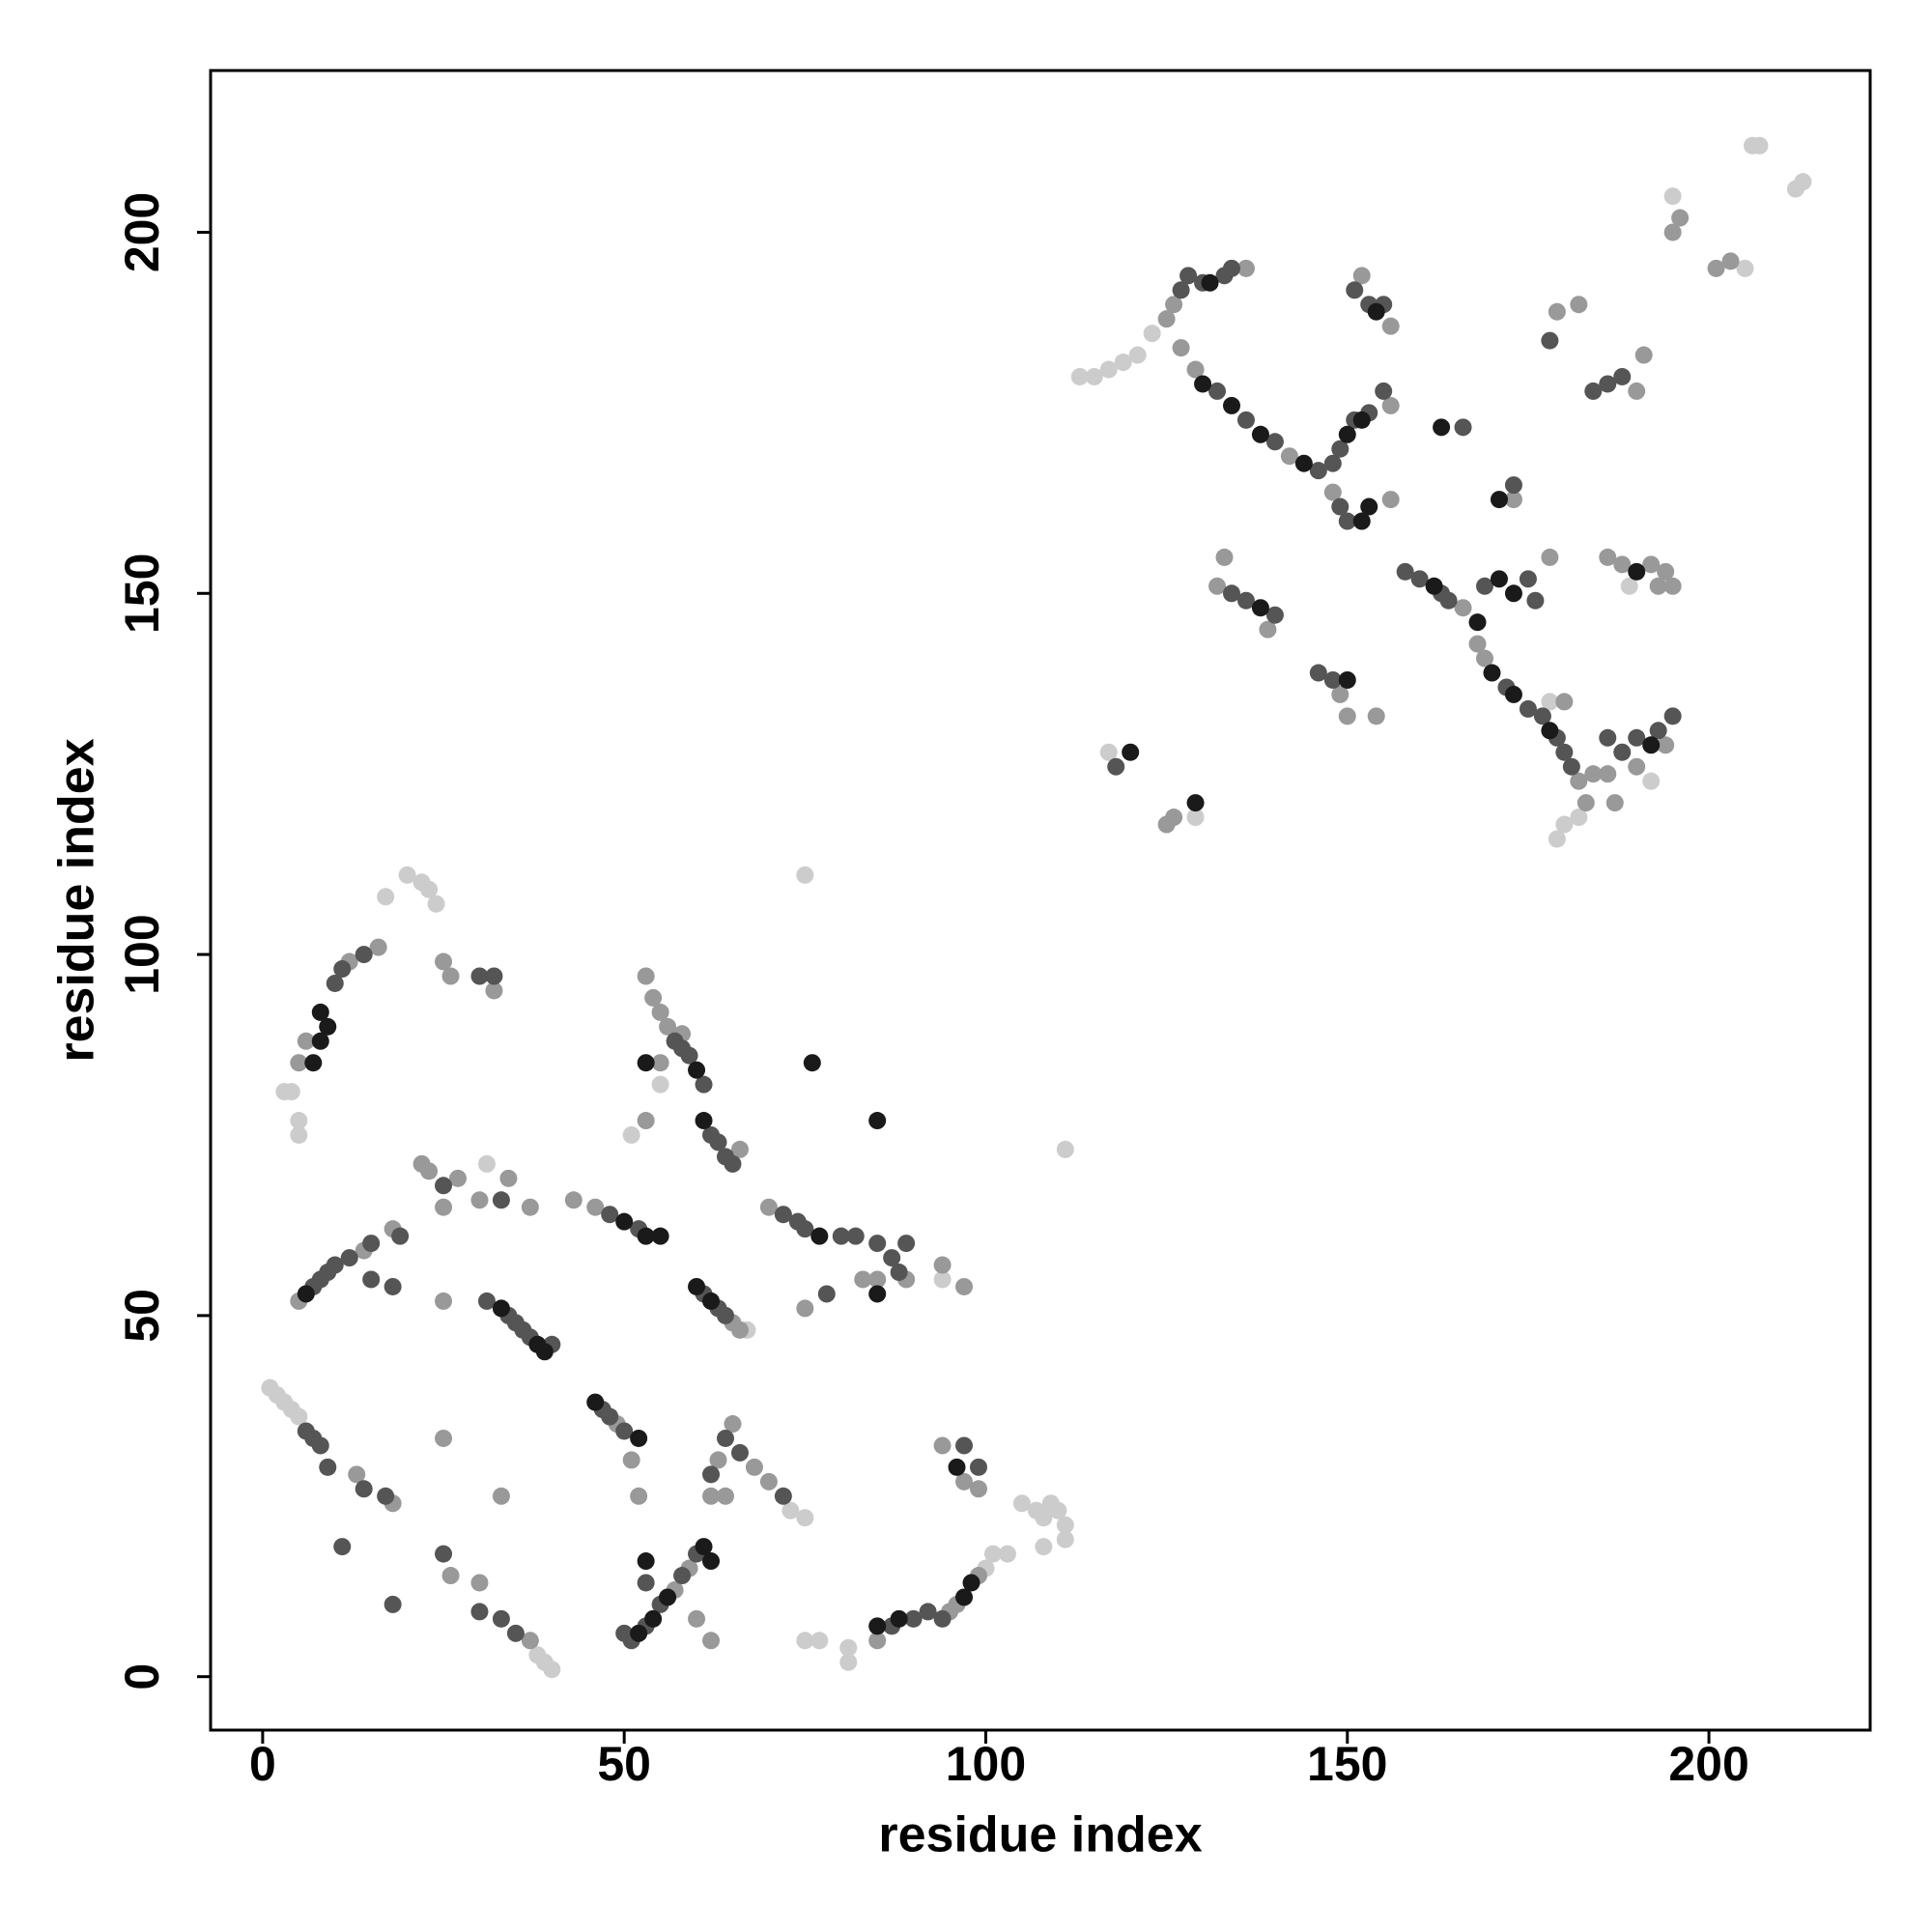 The image size is (1932, 1932). I want to click on x-tick-label: 50, so click(624, 1764).